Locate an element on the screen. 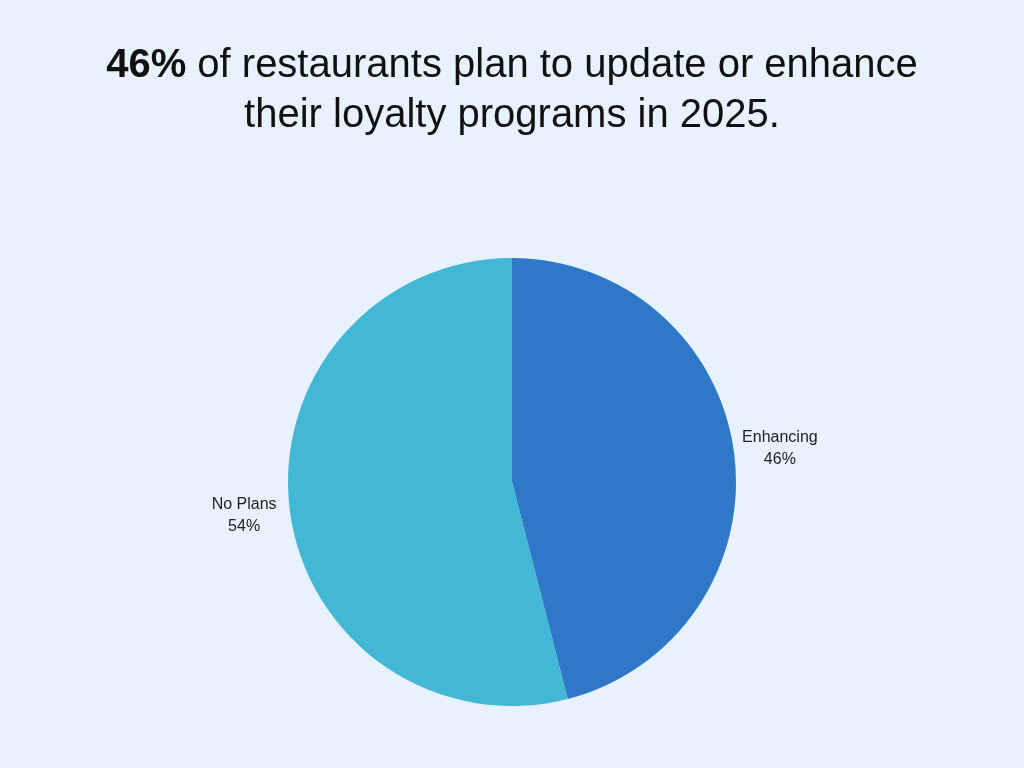  data-label: 54% is located at coordinates (244, 526).